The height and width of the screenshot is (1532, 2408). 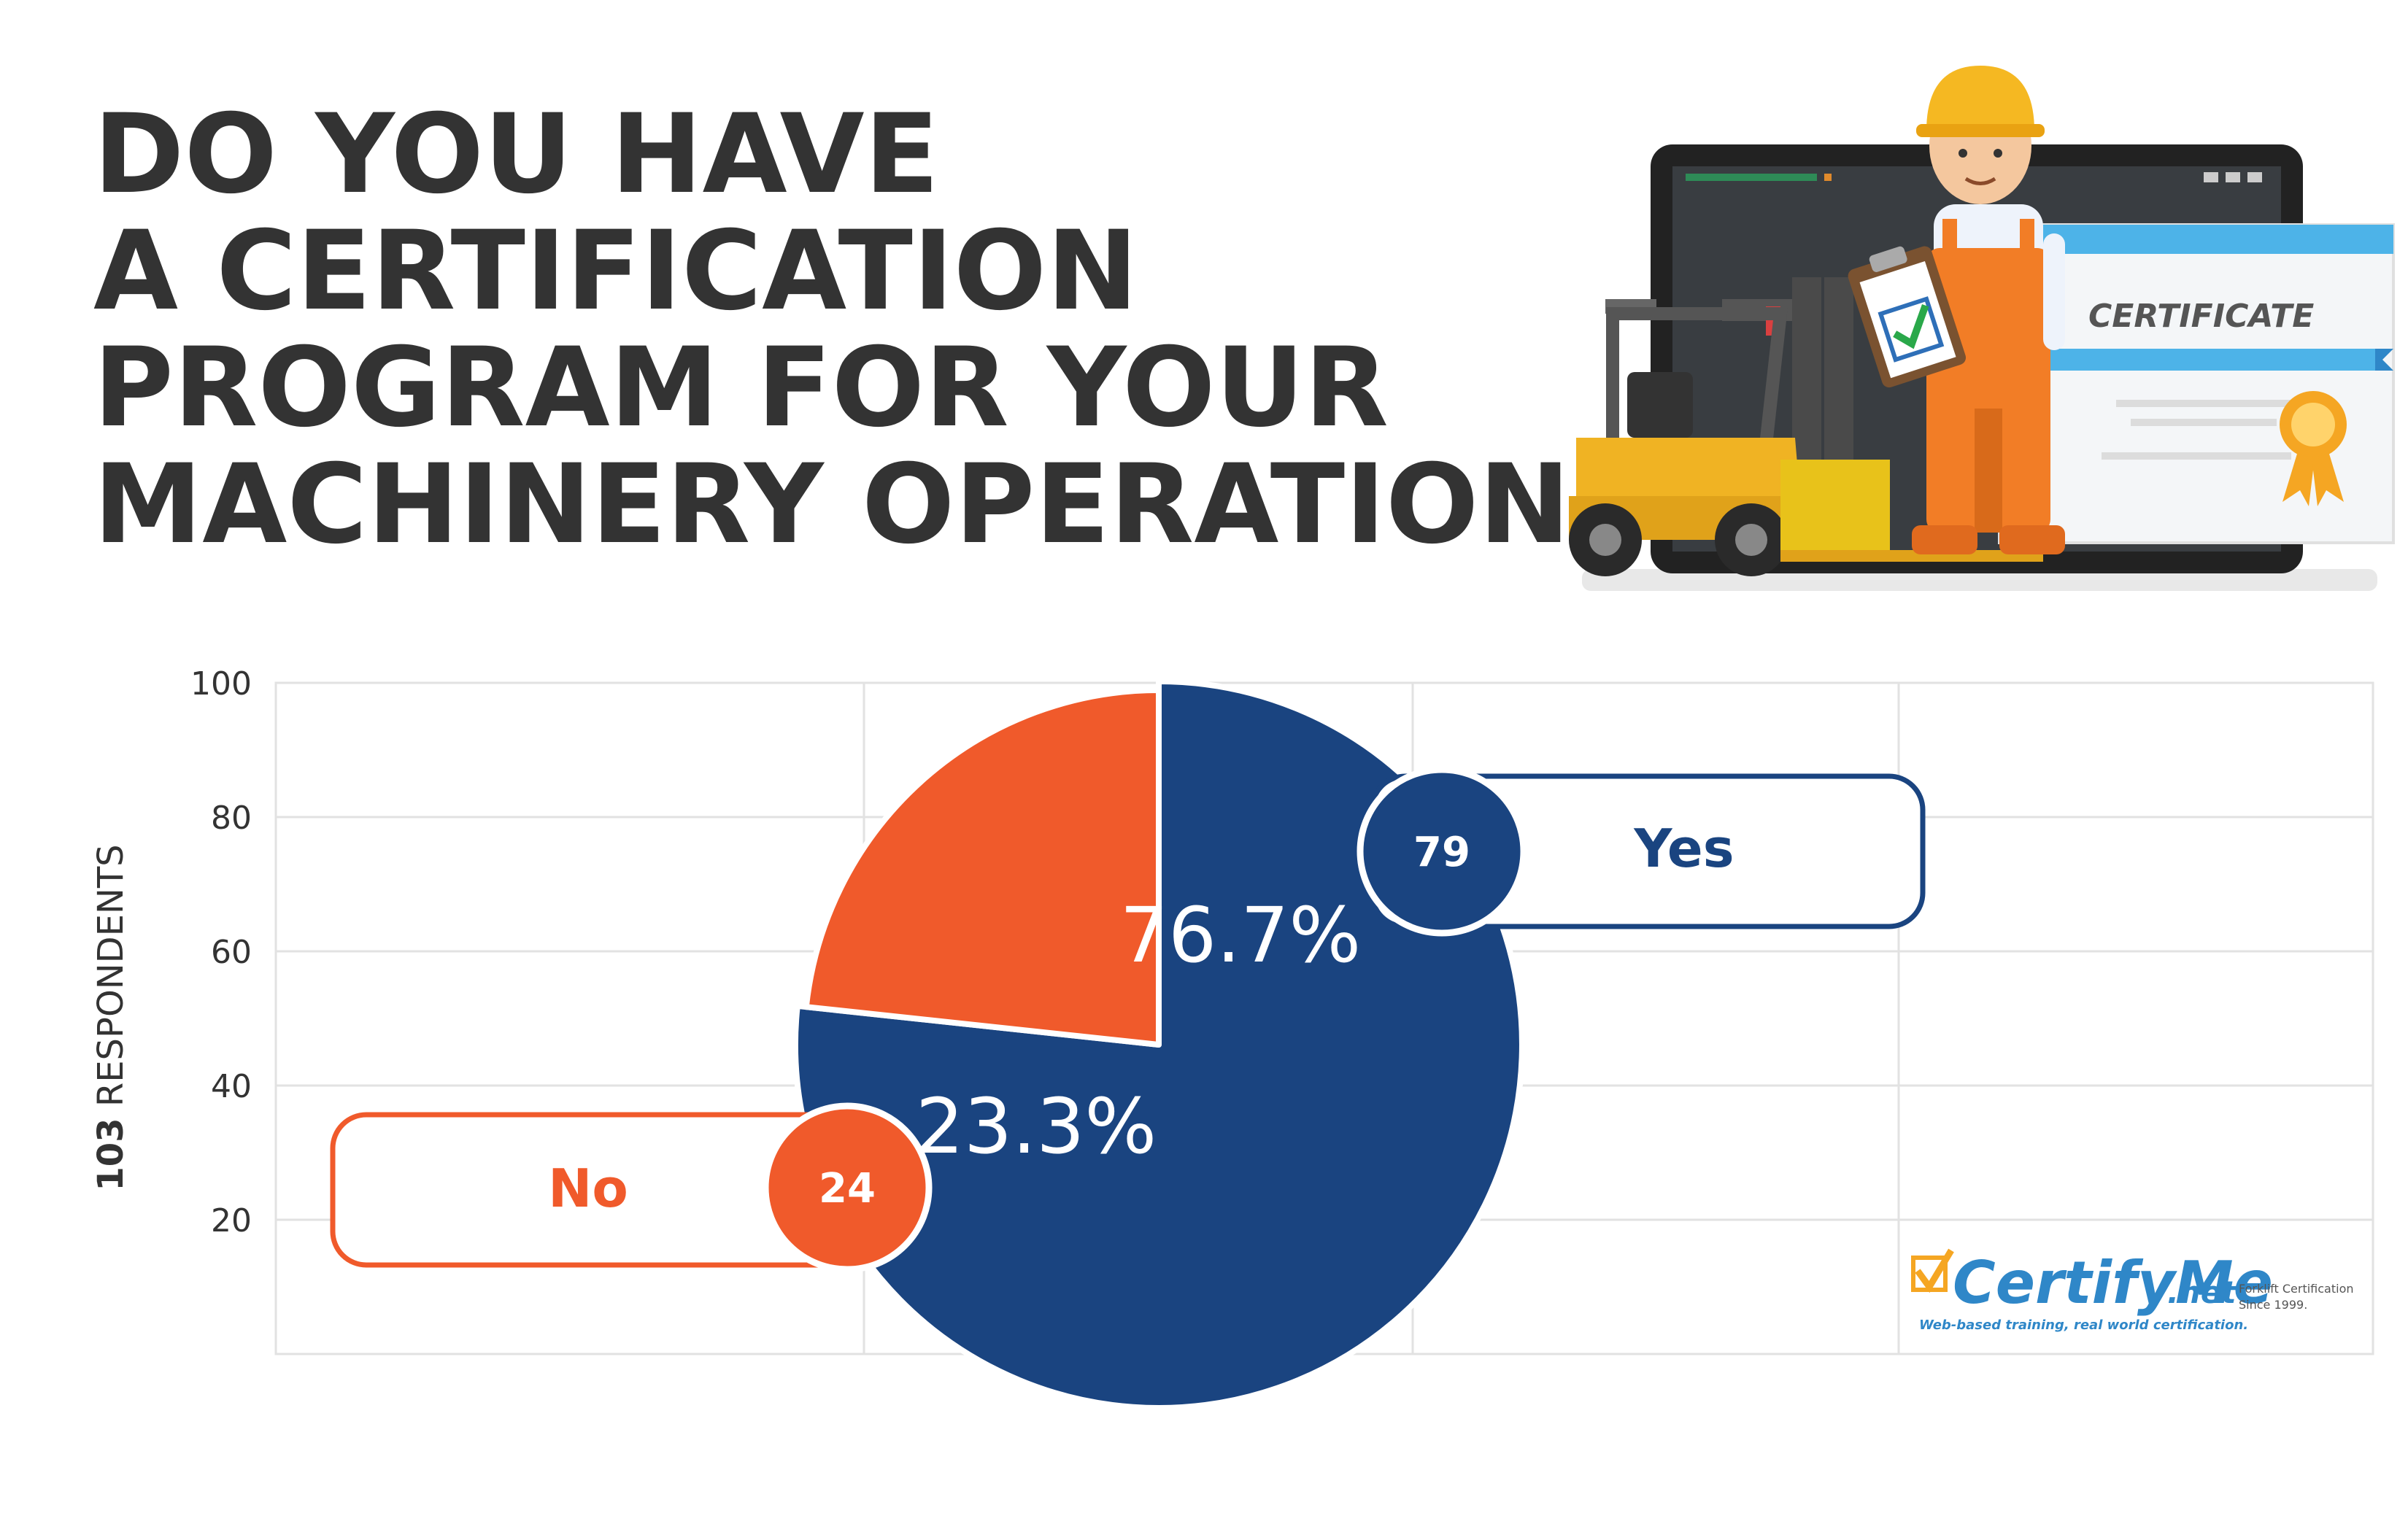 What do you see at coordinates (847, 1189) in the screenshot?
I see `count-no: 24` at bounding box center [847, 1189].